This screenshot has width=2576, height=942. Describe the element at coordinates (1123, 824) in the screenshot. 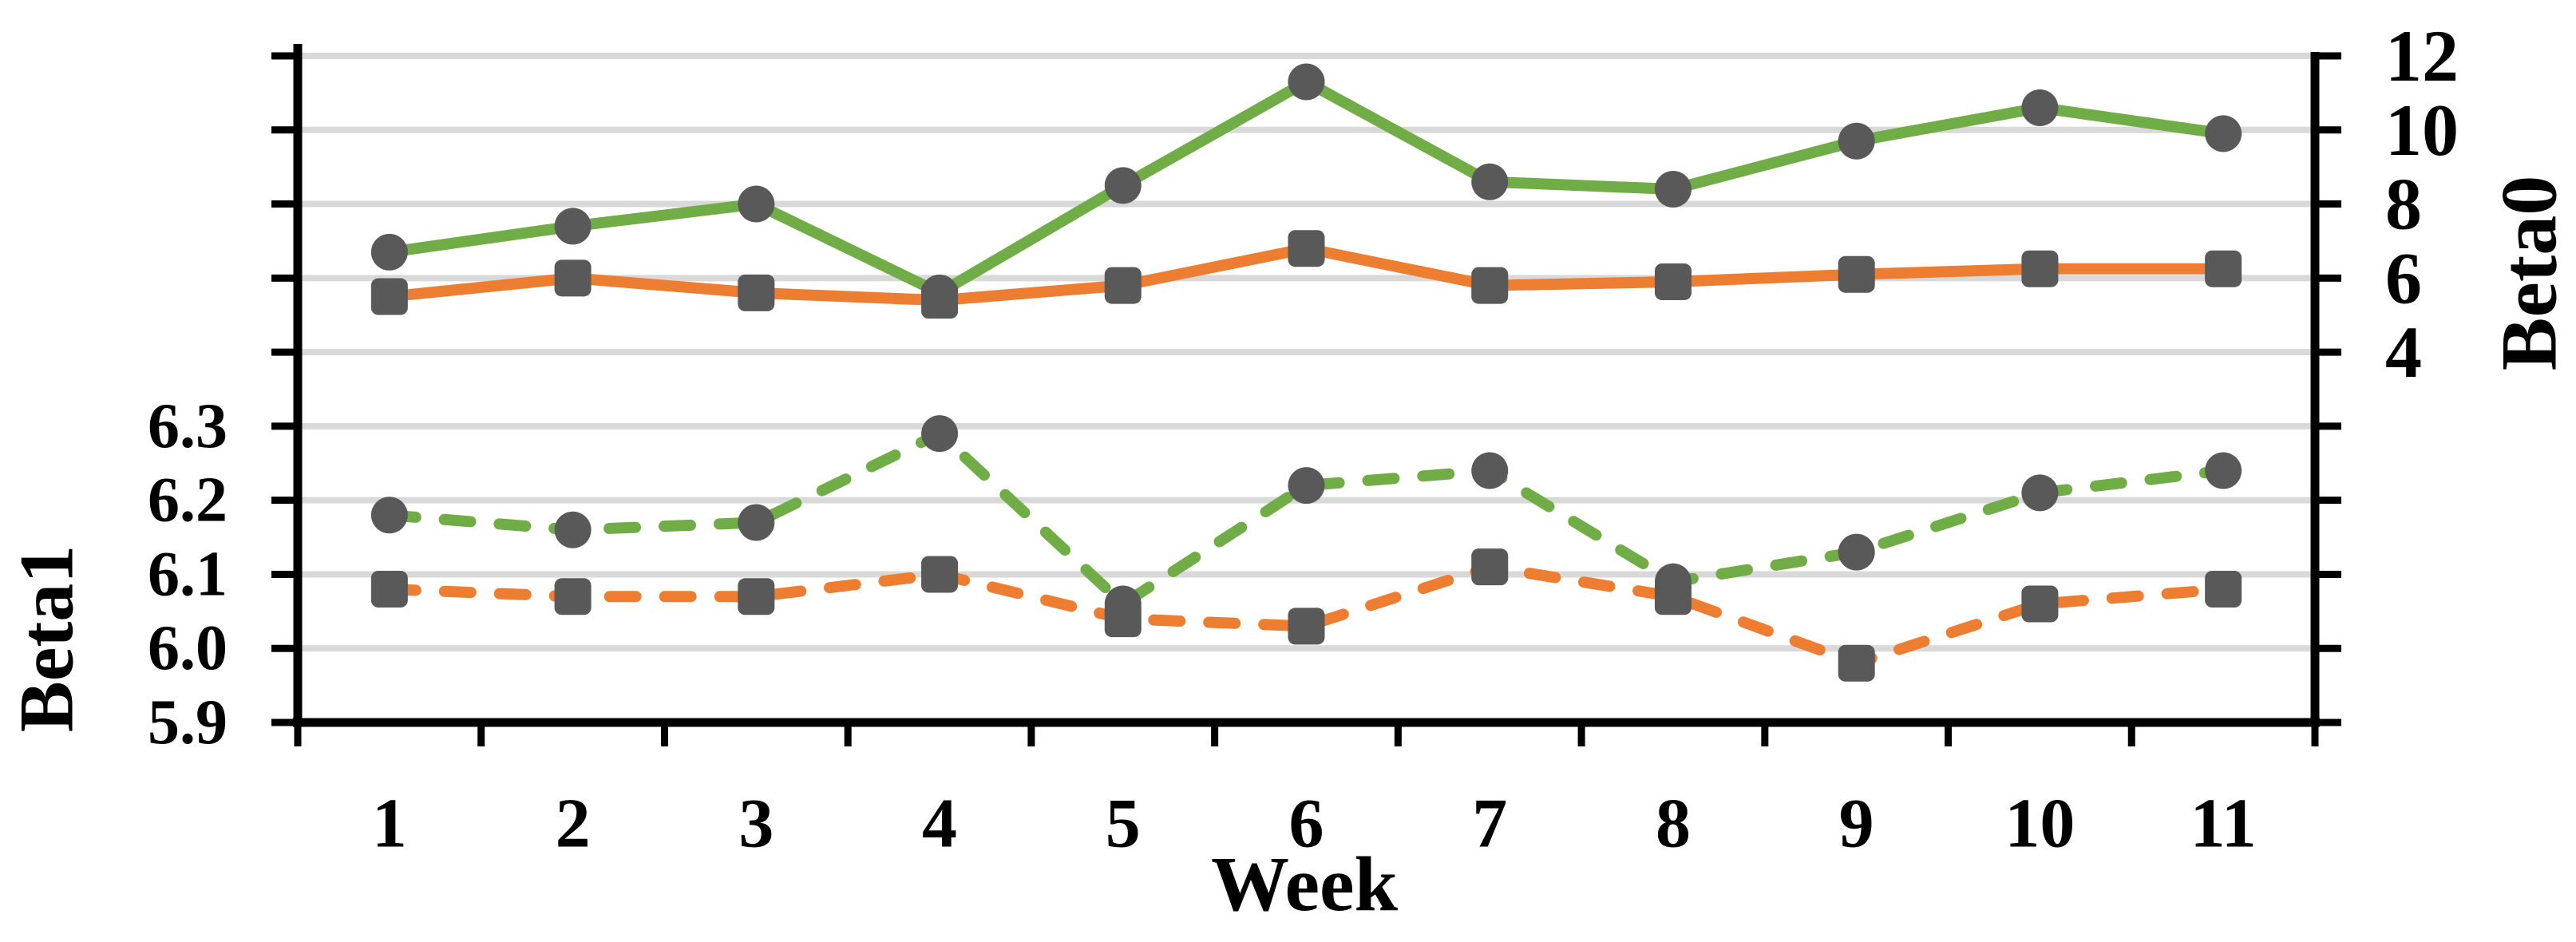

I see `x-tick-label: 5` at that location.